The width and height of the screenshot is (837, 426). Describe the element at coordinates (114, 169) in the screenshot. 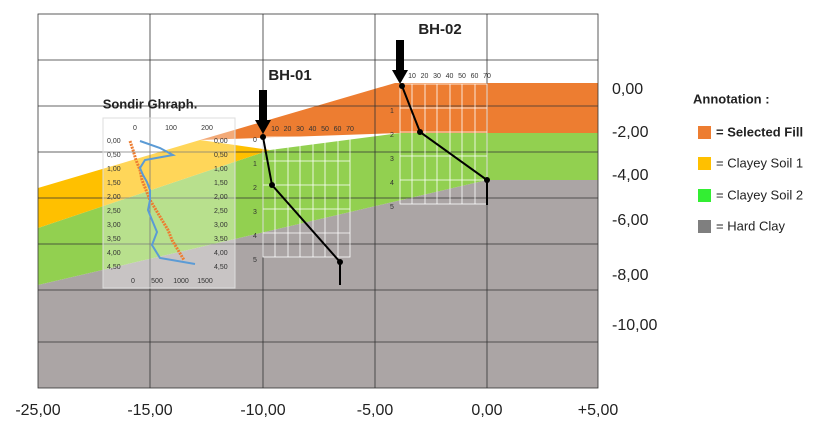

I see `sondir-depth-left: 1,00` at that location.